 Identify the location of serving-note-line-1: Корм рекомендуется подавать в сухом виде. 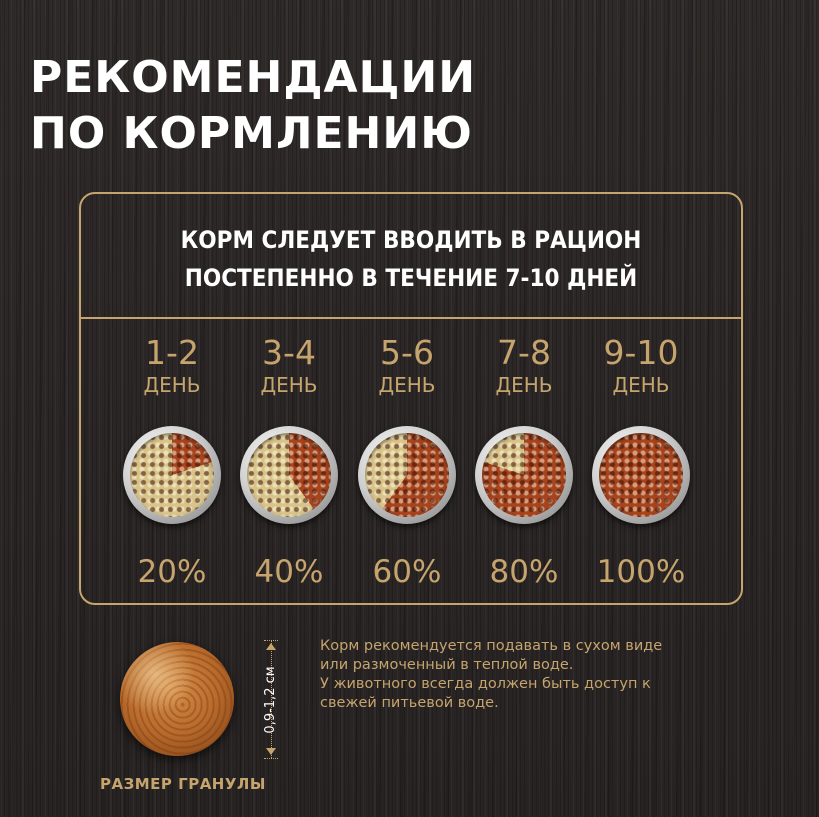
(491, 646).